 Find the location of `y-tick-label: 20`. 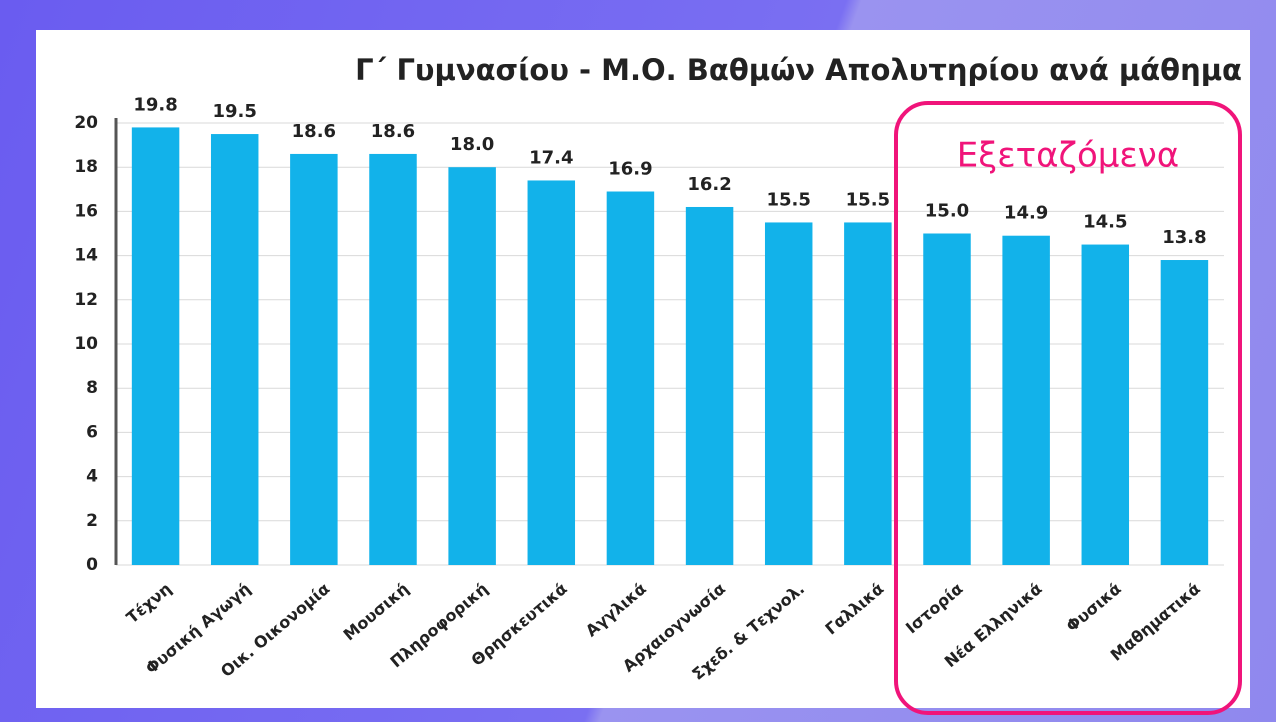

y-tick-label: 20 is located at coordinates (86, 123).